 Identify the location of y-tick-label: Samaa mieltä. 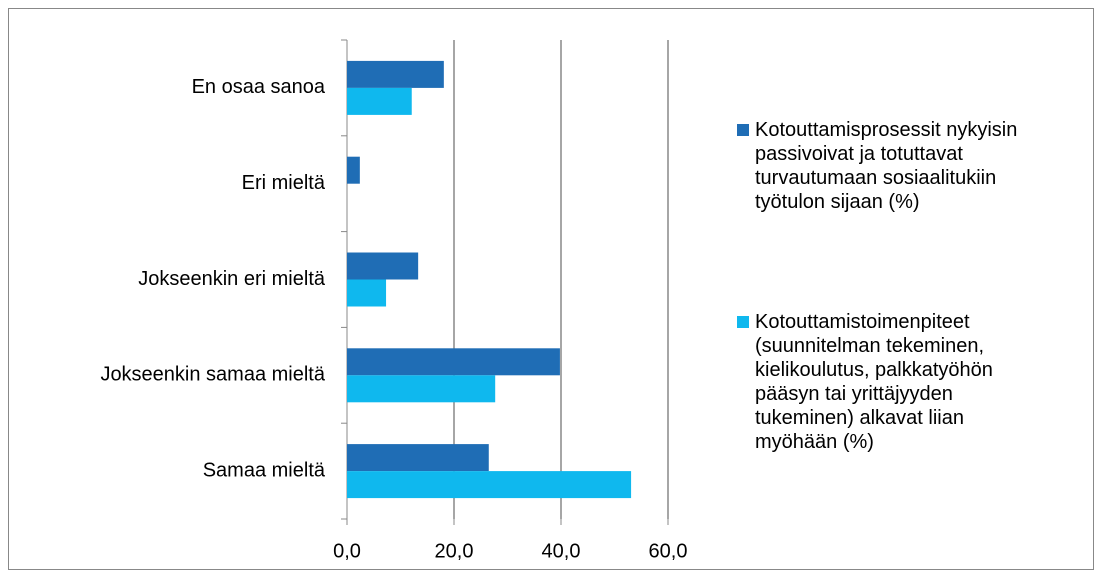
(264, 470).